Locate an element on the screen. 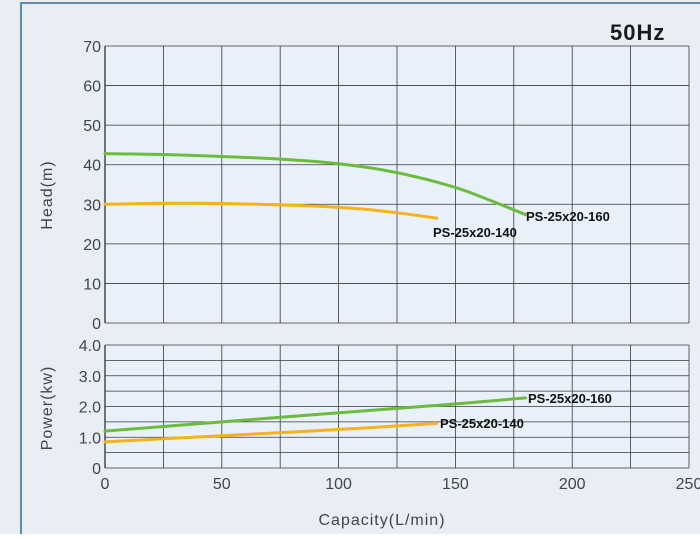 The height and width of the screenshot is (539, 700). head-y-tick-label: 20 is located at coordinates (92, 245).